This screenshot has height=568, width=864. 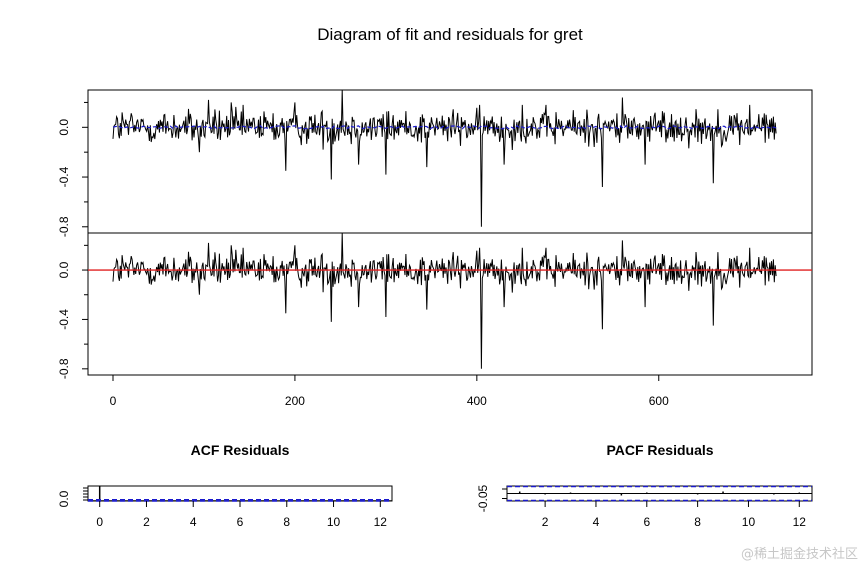 What do you see at coordinates (799, 554) in the screenshot?
I see `watermark: @稀土掘金技术社区` at bounding box center [799, 554].